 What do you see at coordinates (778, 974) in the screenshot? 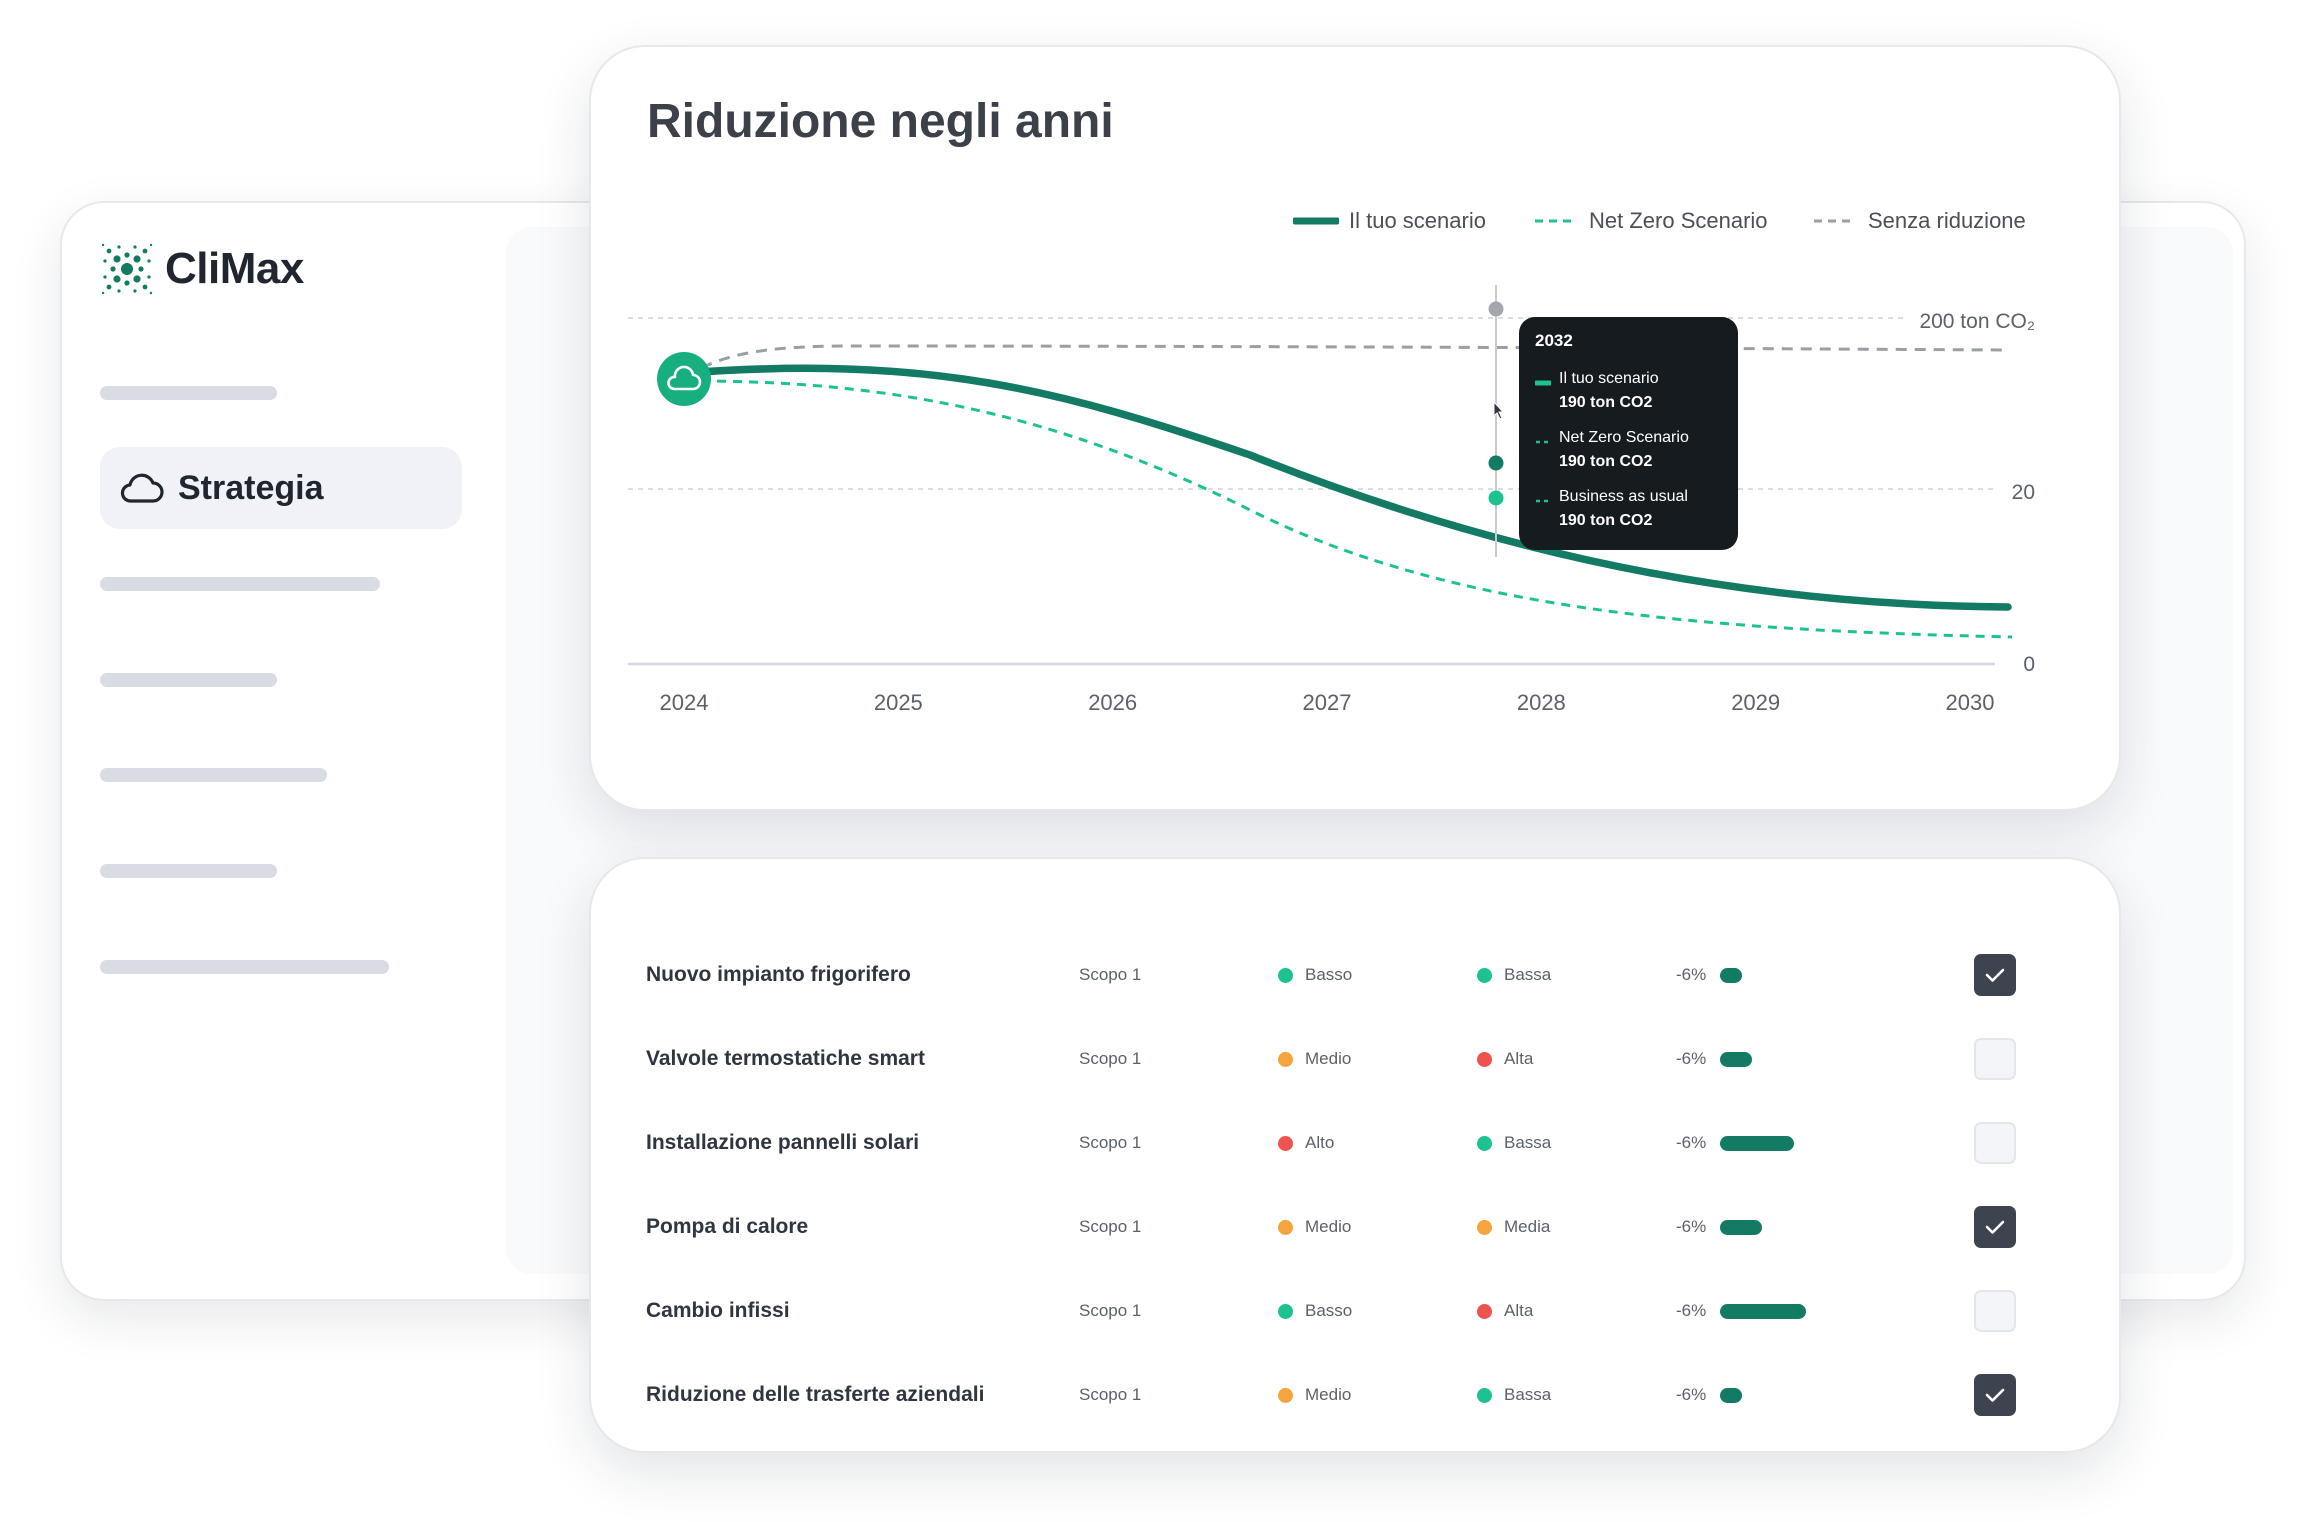
I see `action-name: Nuovo impianto frigorifero` at bounding box center [778, 974].